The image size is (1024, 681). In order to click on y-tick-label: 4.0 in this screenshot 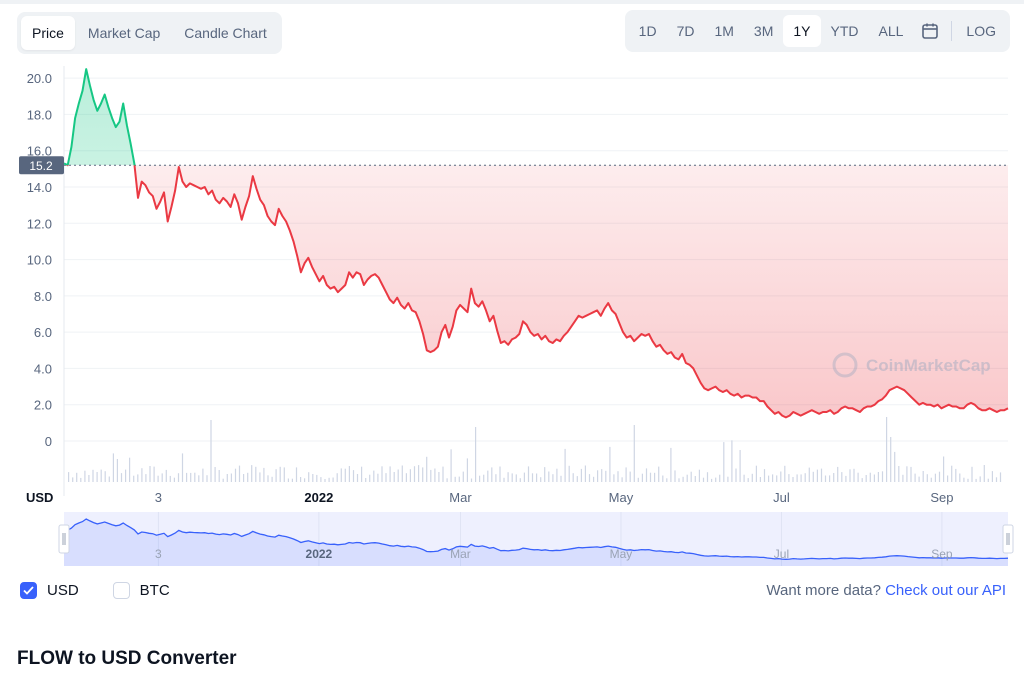, I will do `click(43, 368)`.